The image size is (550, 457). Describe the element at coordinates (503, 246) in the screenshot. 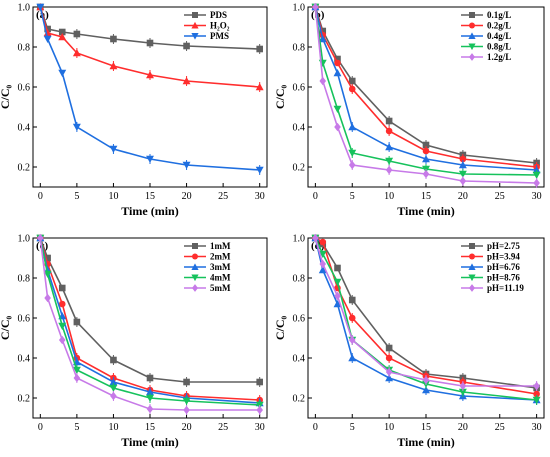

I see `legend-label: pH=2.75` at that location.